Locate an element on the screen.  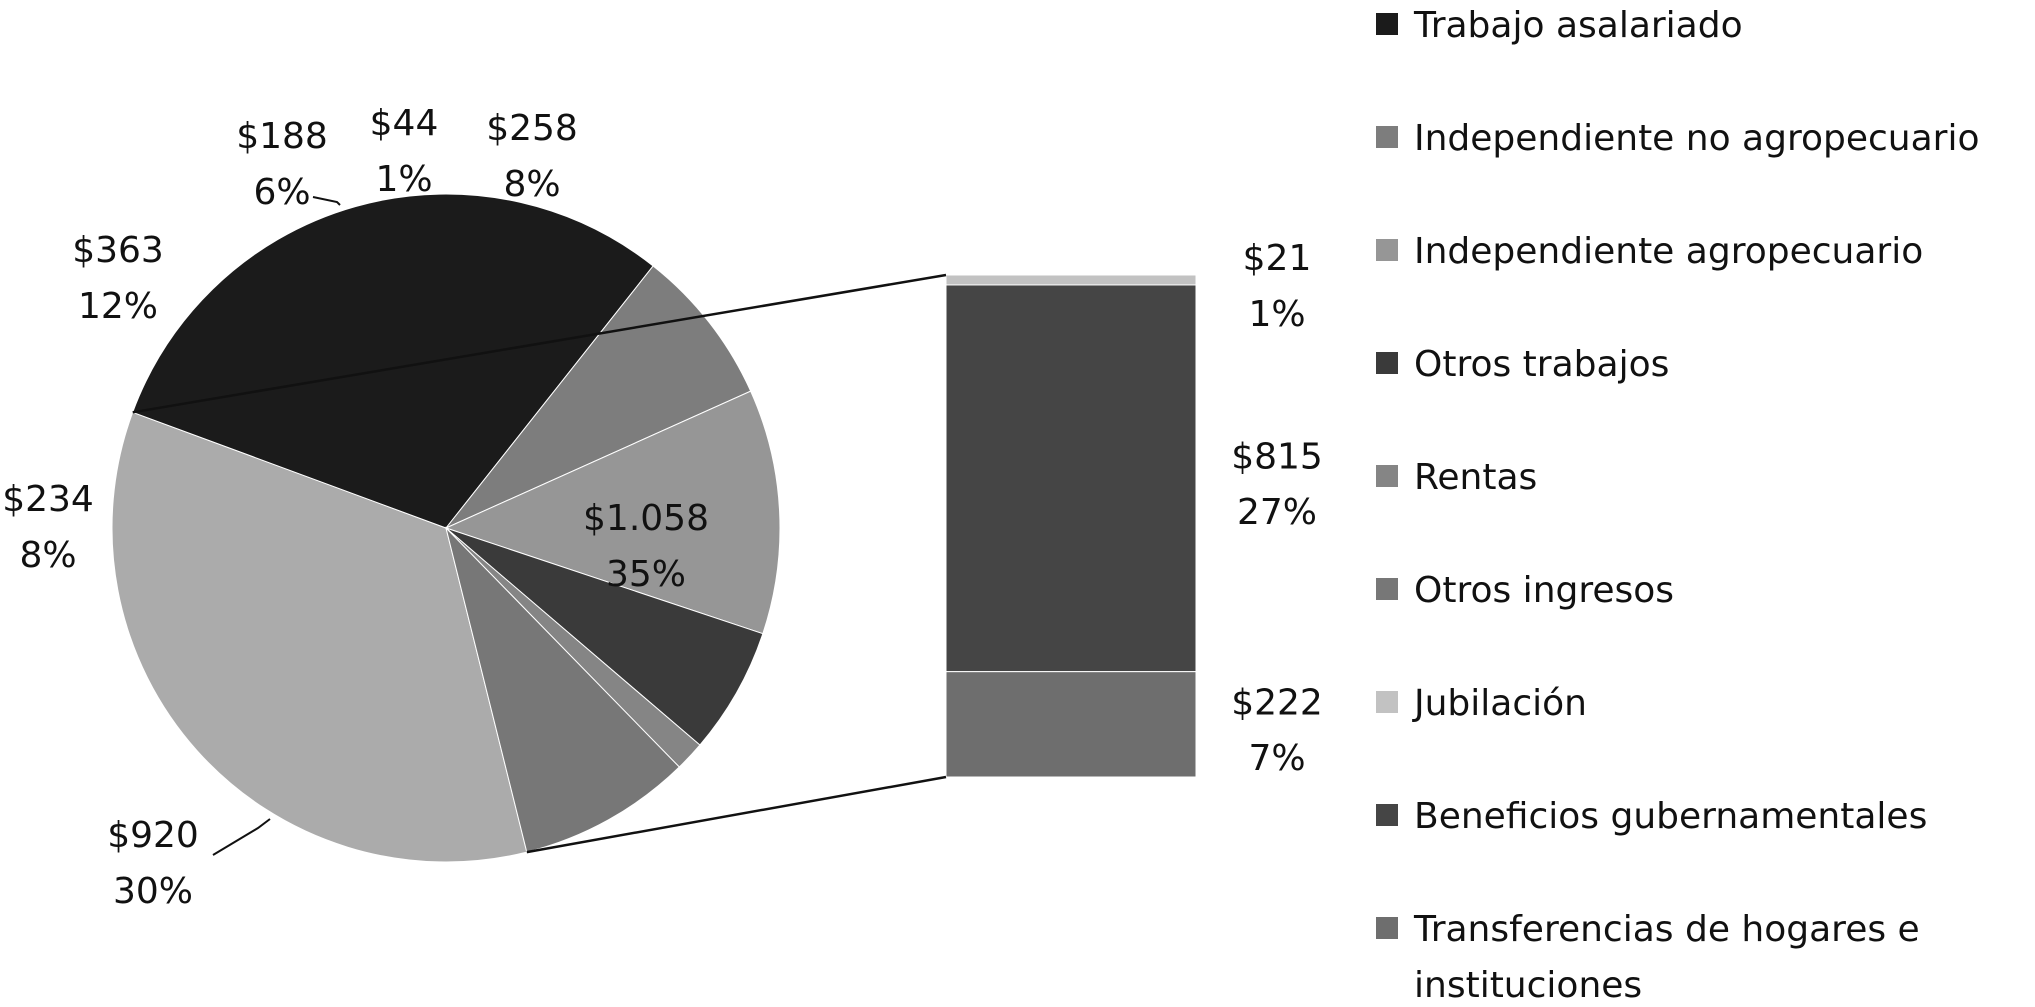
legend-item: Transferencias de hogares e instituciones is located at coordinates (1648, 957).